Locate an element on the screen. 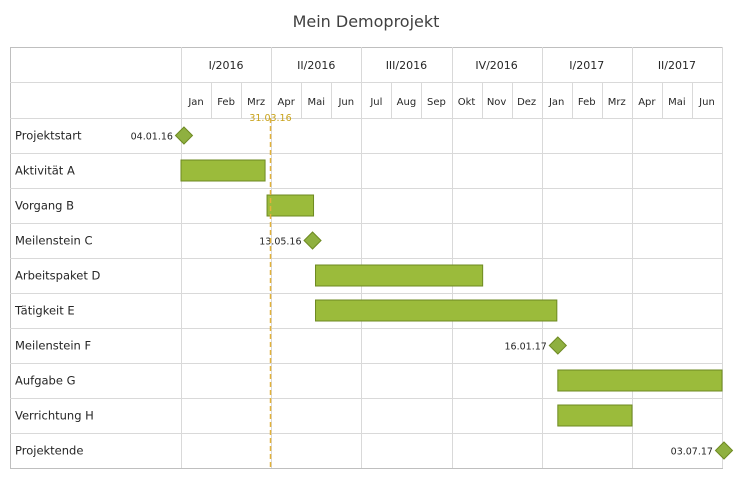 This screenshot has width=738, height=482. milestone-date-label: 16.01.17 is located at coordinates (526, 347).